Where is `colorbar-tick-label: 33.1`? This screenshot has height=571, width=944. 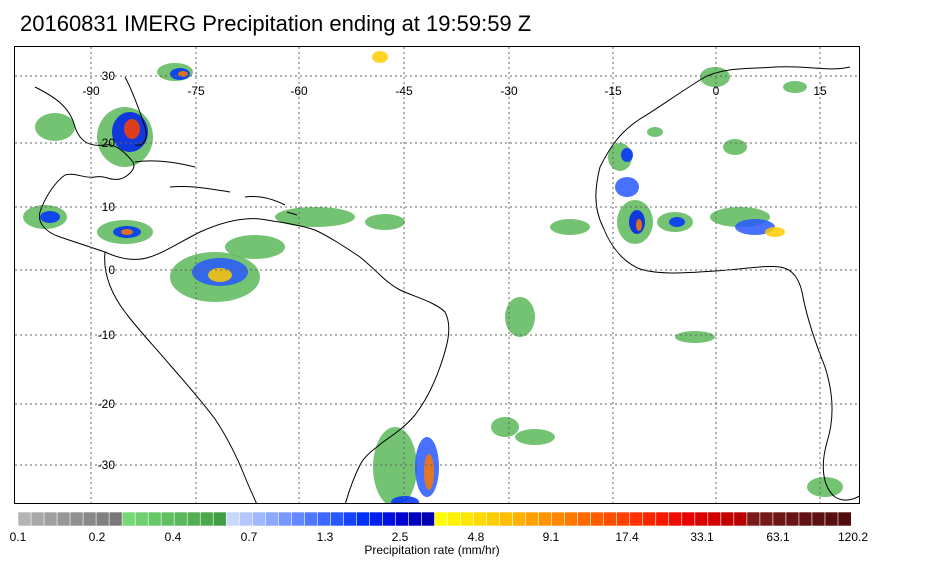
colorbar-tick-label: 33.1 is located at coordinates (702, 537).